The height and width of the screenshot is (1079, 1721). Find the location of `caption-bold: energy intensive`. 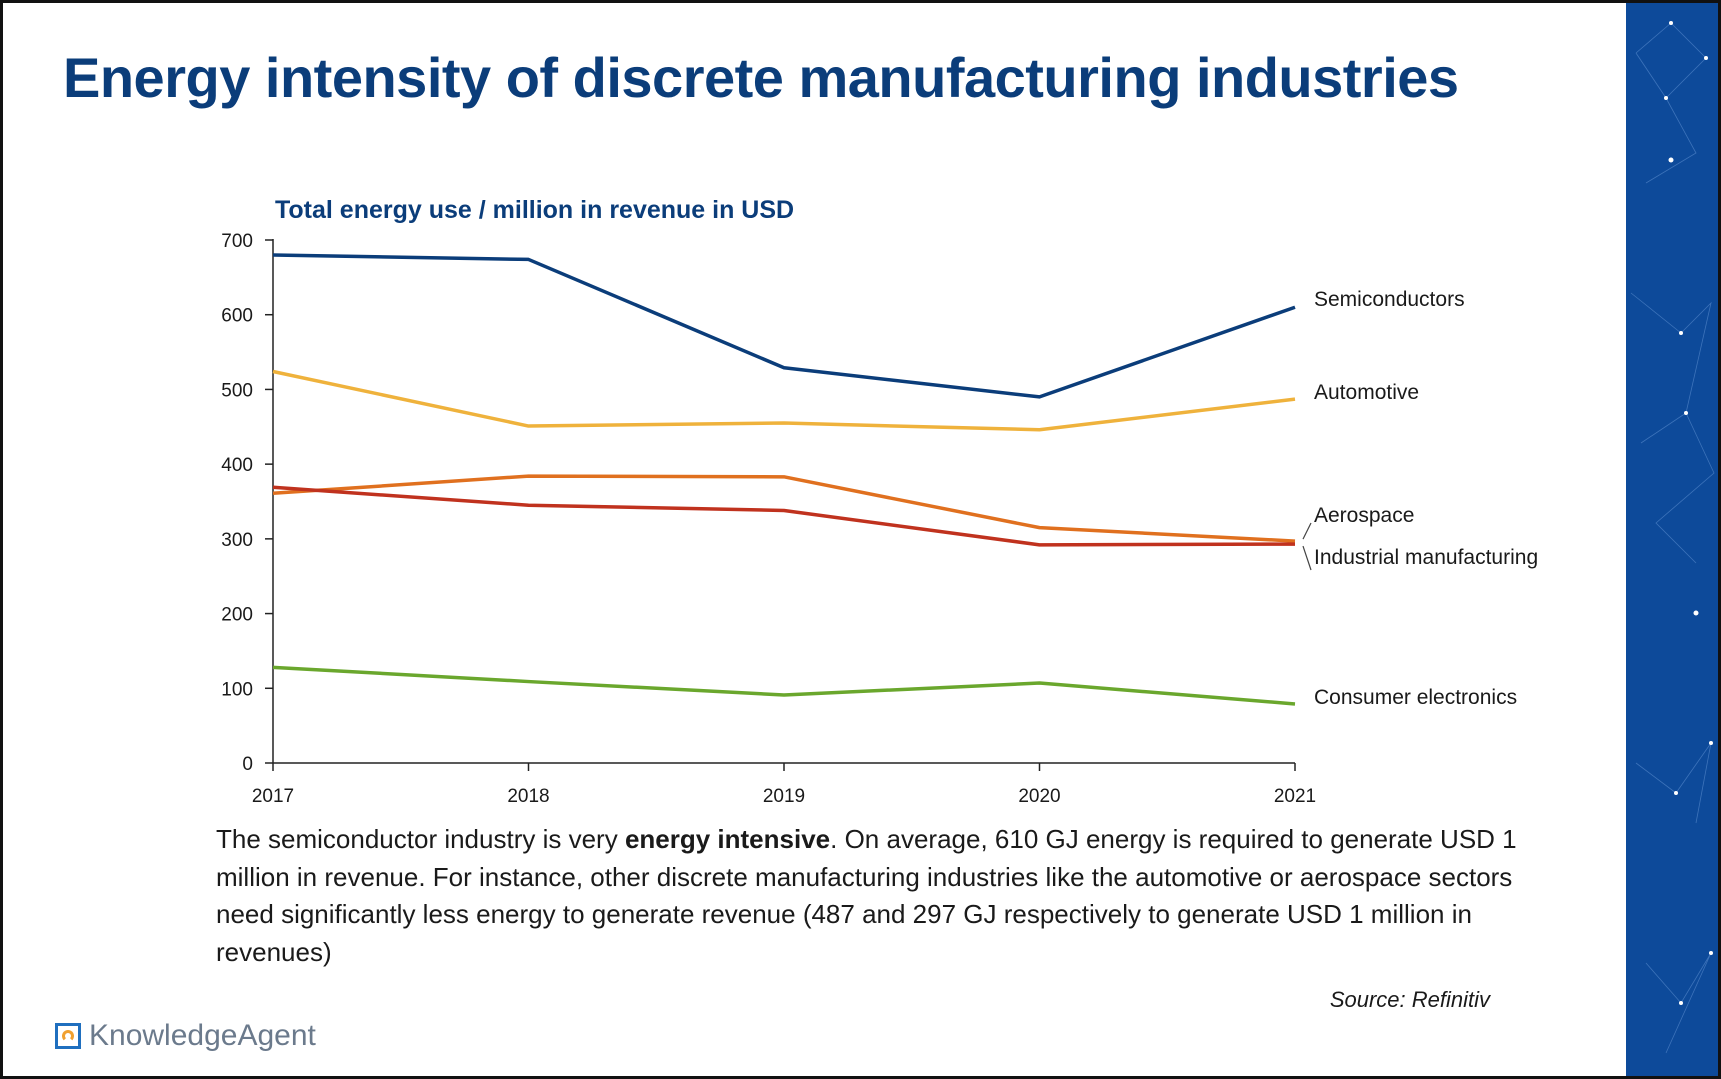

caption-bold: energy intensive is located at coordinates (727, 839).